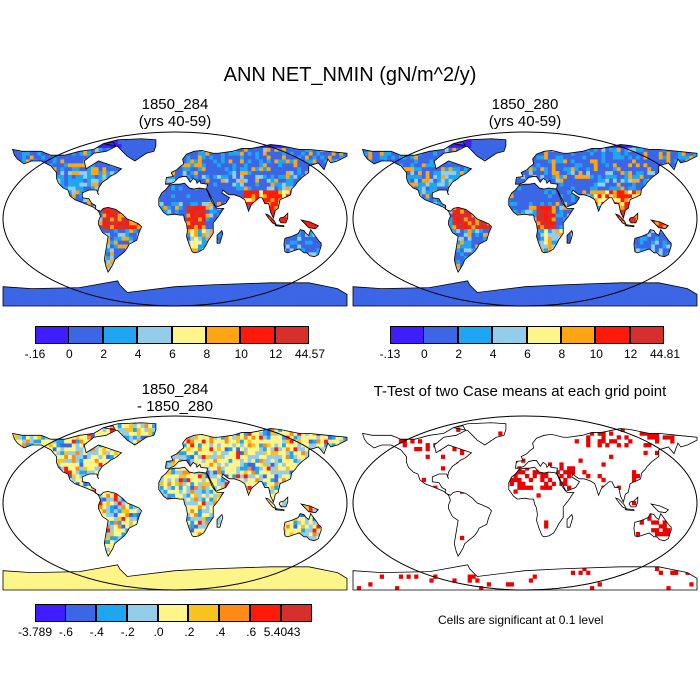 This screenshot has height=700, width=700. I want to click on panel-title-diff: 1850_284 - 1850_280, so click(175, 398).